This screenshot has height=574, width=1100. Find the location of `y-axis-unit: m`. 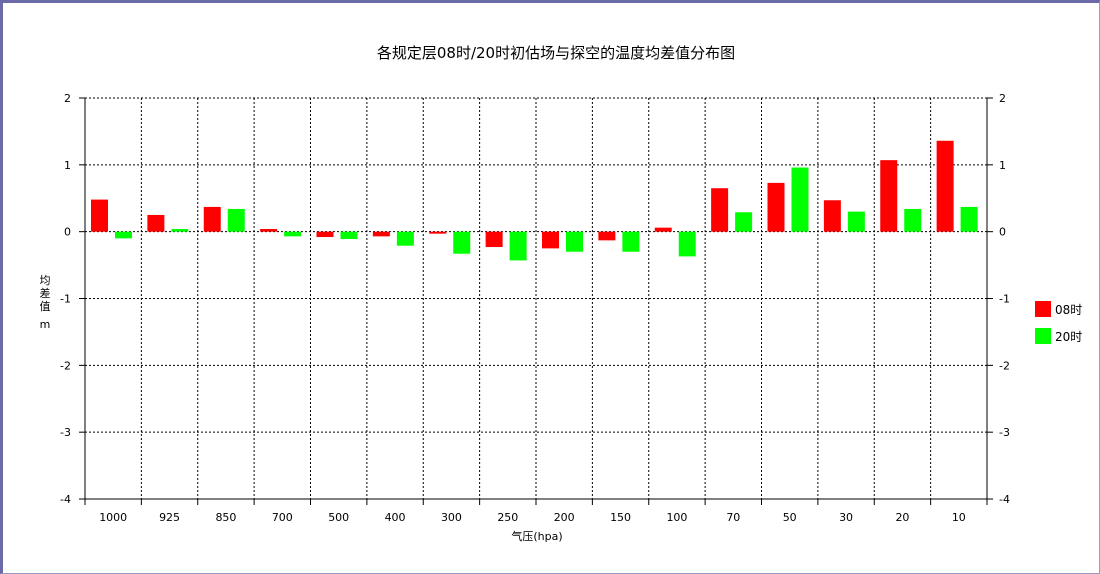

y-axis-unit: m is located at coordinates (45, 324).